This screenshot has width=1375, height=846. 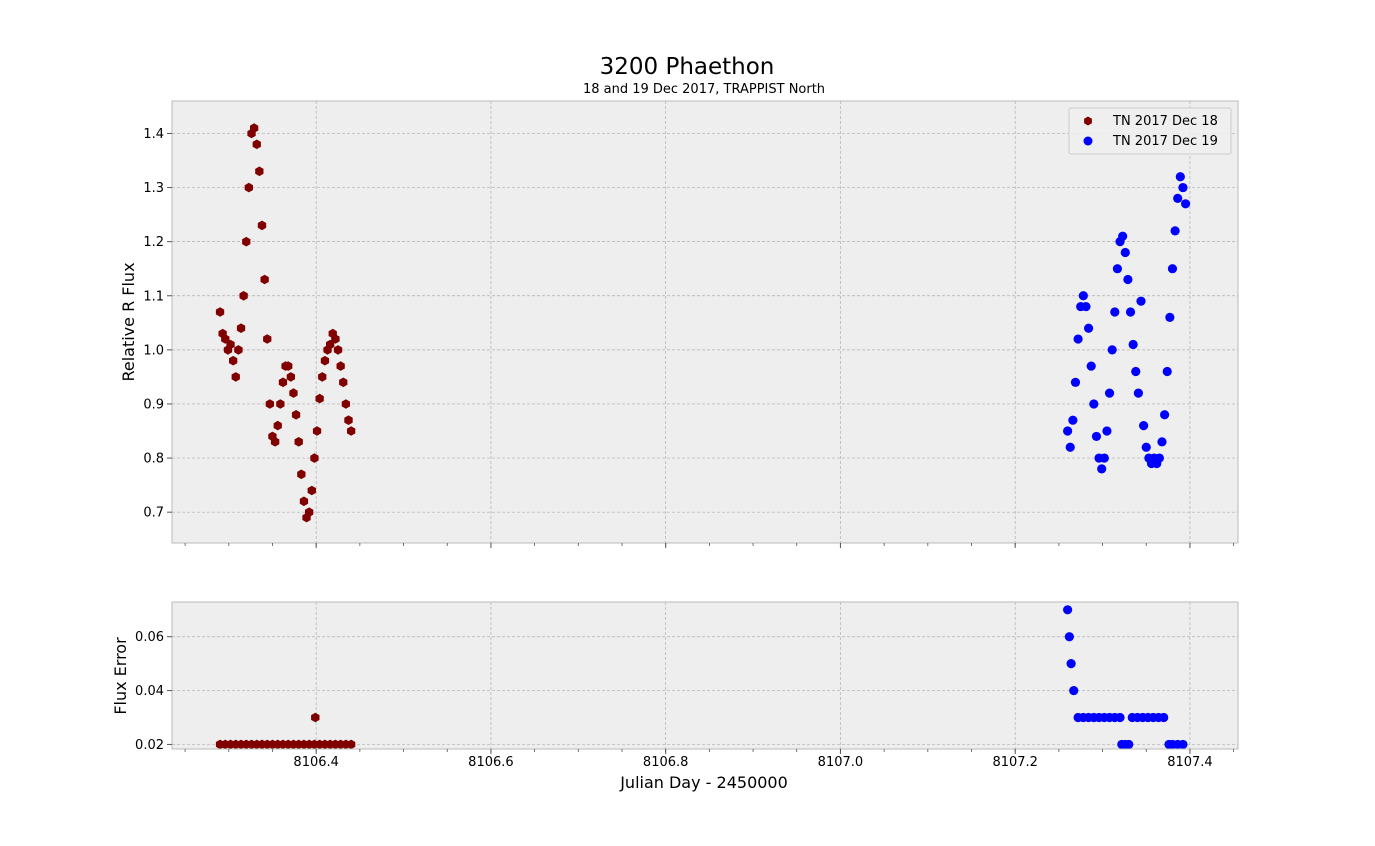 What do you see at coordinates (316, 762) in the screenshot?
I see `x-tick-label: 8106.4` at bounding box center [316, 762].